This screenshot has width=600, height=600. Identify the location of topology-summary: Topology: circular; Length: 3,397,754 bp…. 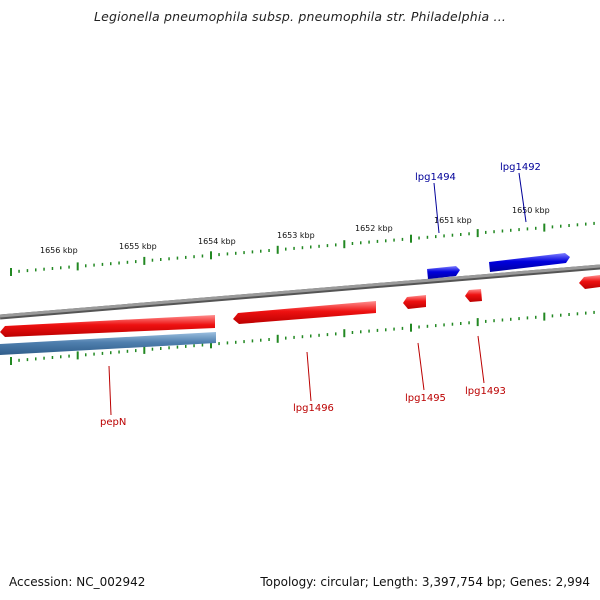
(425, 582).